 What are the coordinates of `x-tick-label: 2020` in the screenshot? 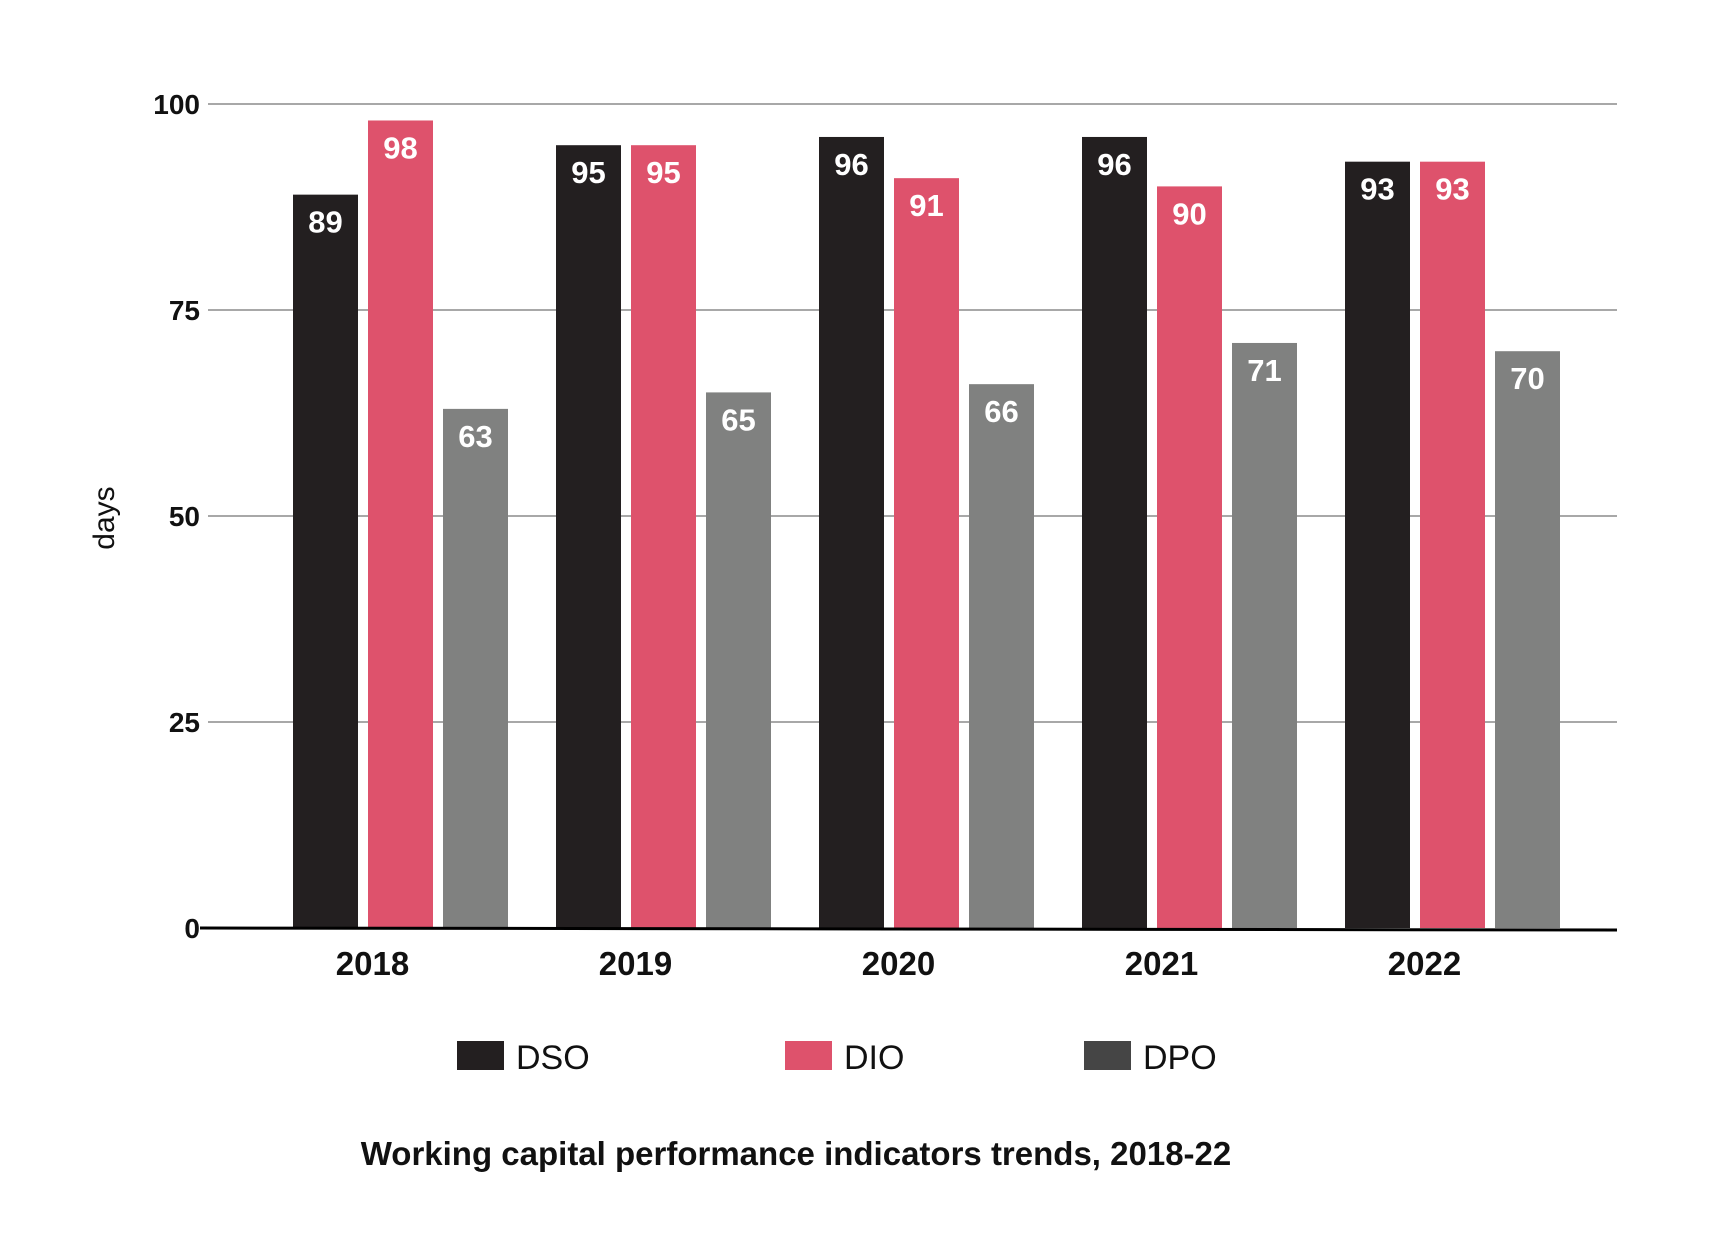 It's located at (898, 963).